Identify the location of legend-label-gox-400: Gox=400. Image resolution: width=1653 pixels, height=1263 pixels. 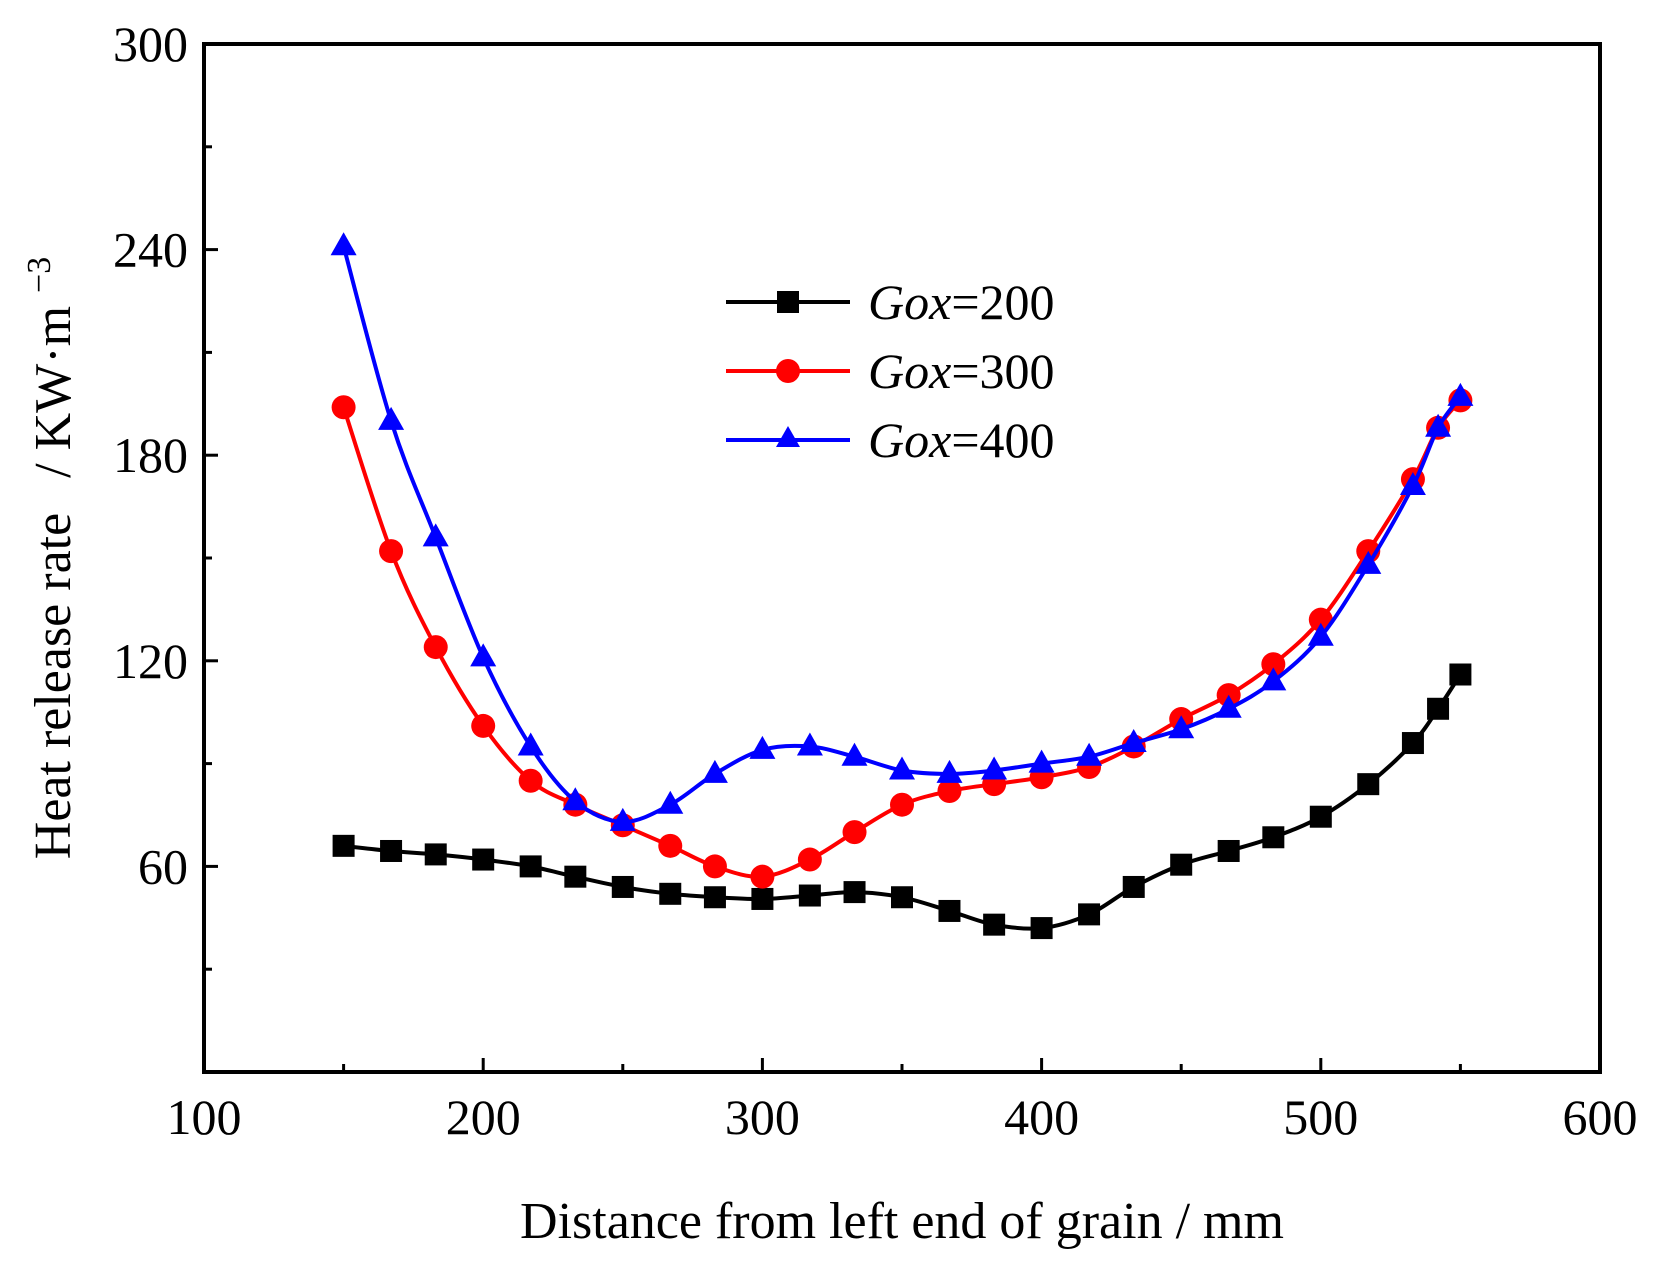
(961, 440).